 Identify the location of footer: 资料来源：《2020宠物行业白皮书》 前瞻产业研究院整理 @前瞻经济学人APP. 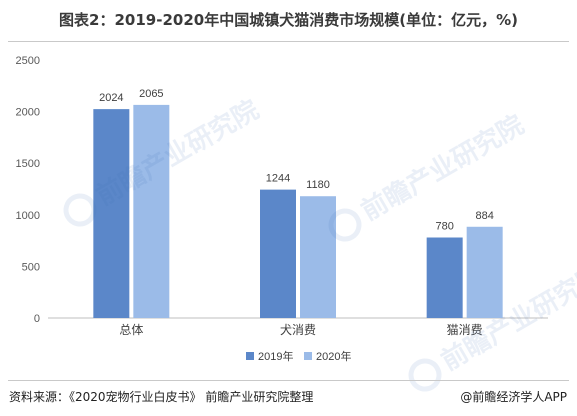
(288, 397).